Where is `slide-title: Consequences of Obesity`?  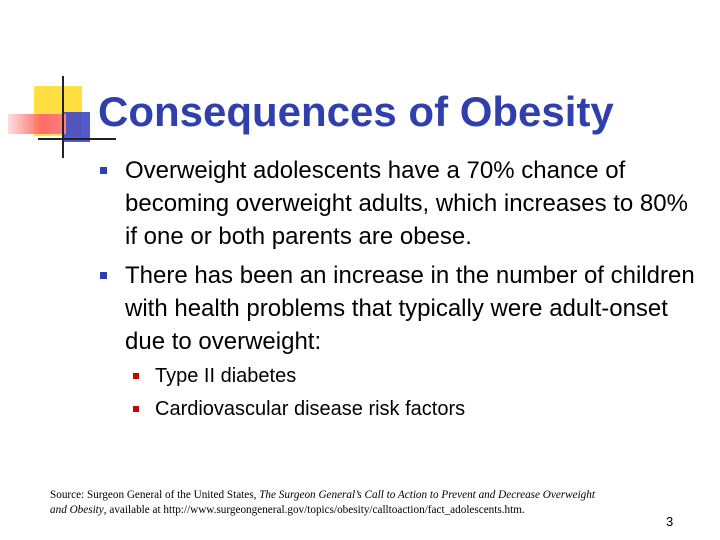 slide-title: Consequences of Obesity is located at coordinates (356, 111).